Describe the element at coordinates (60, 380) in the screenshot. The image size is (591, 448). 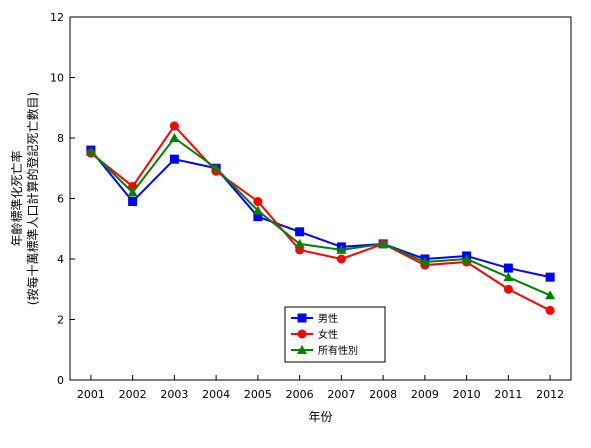
I see `y-tick-label: 0` at that location.